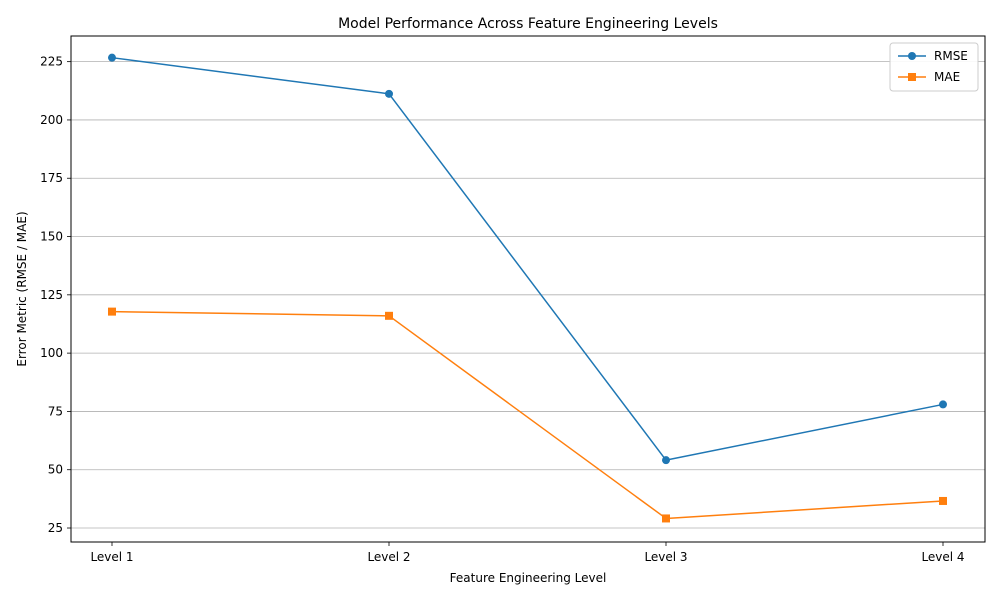 Image resolution: width=1000 pixels, height=604 pixels. I want to click on legend-marker-rmse, so click(912, 56).